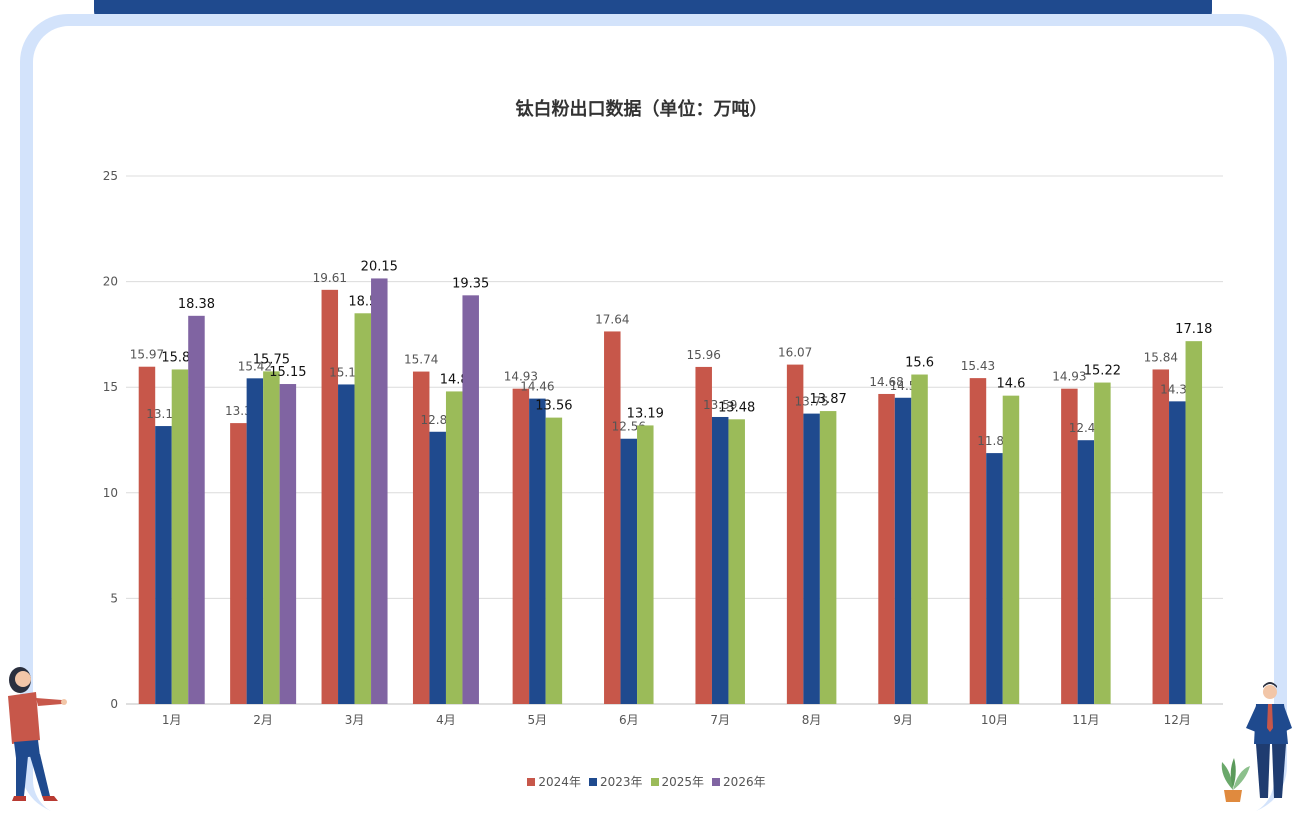 The image size is (1293, 816). What do you see at coordinates (147, 355) in the screenshot?
I see `data-label: 15.97` at bounding box center [147, 355].